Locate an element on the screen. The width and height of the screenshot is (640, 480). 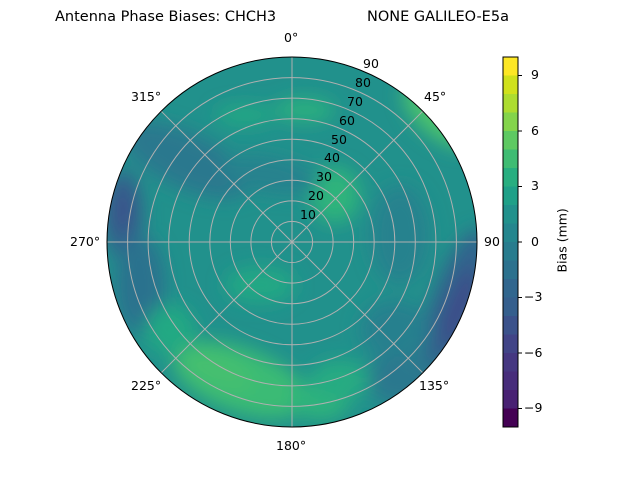
radial-label-60: 60 is located at coordinates (347, 120).